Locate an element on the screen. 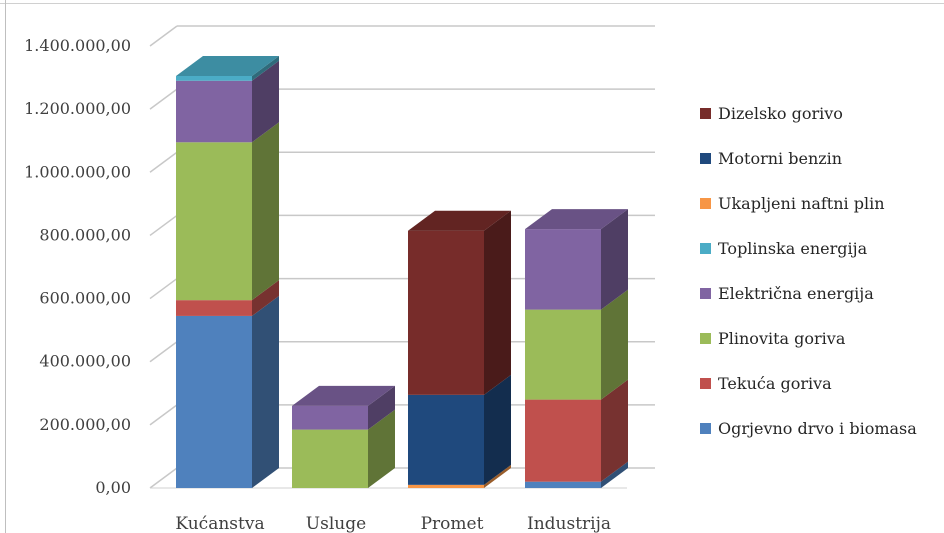 This screenshot has height=533, width=944. category-label: Kućanstva is located at coordinates (219, 523).